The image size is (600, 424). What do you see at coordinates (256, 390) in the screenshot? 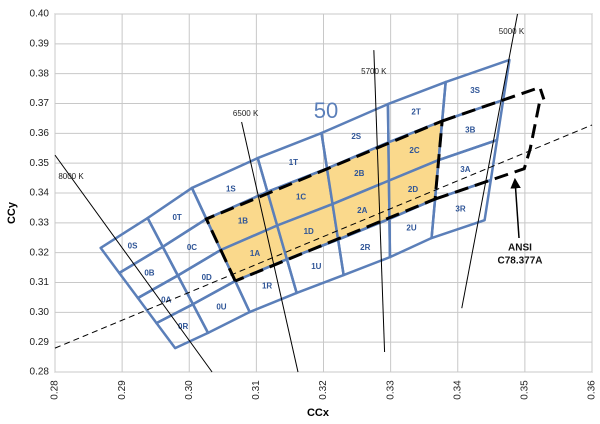
I see `x-tick-label: 0.31` at bounding box center [256, 390].